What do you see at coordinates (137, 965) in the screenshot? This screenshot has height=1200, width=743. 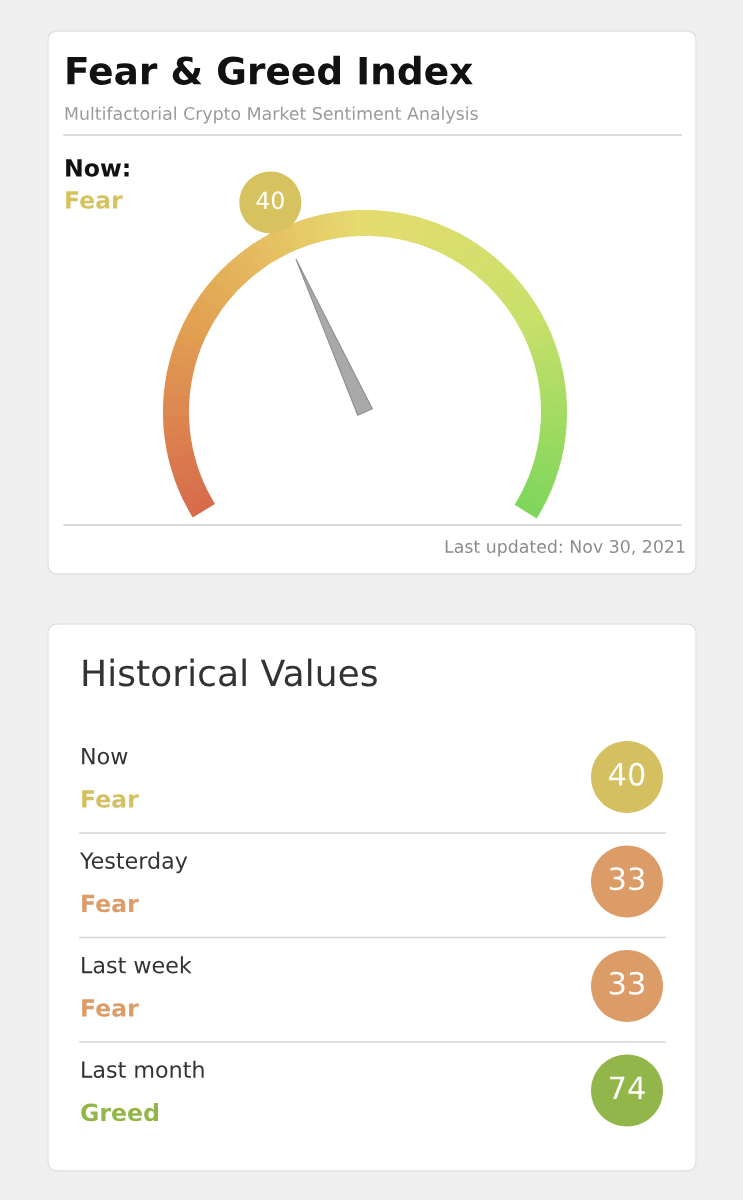 I see `text: Last week` at bounding box center [137, 965].